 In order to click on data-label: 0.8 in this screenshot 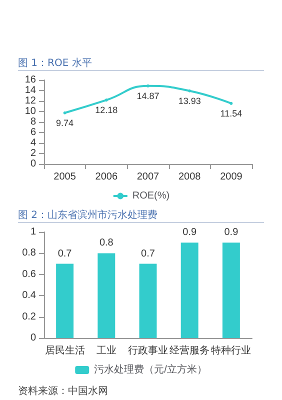, I will do `click(106, 243)`.